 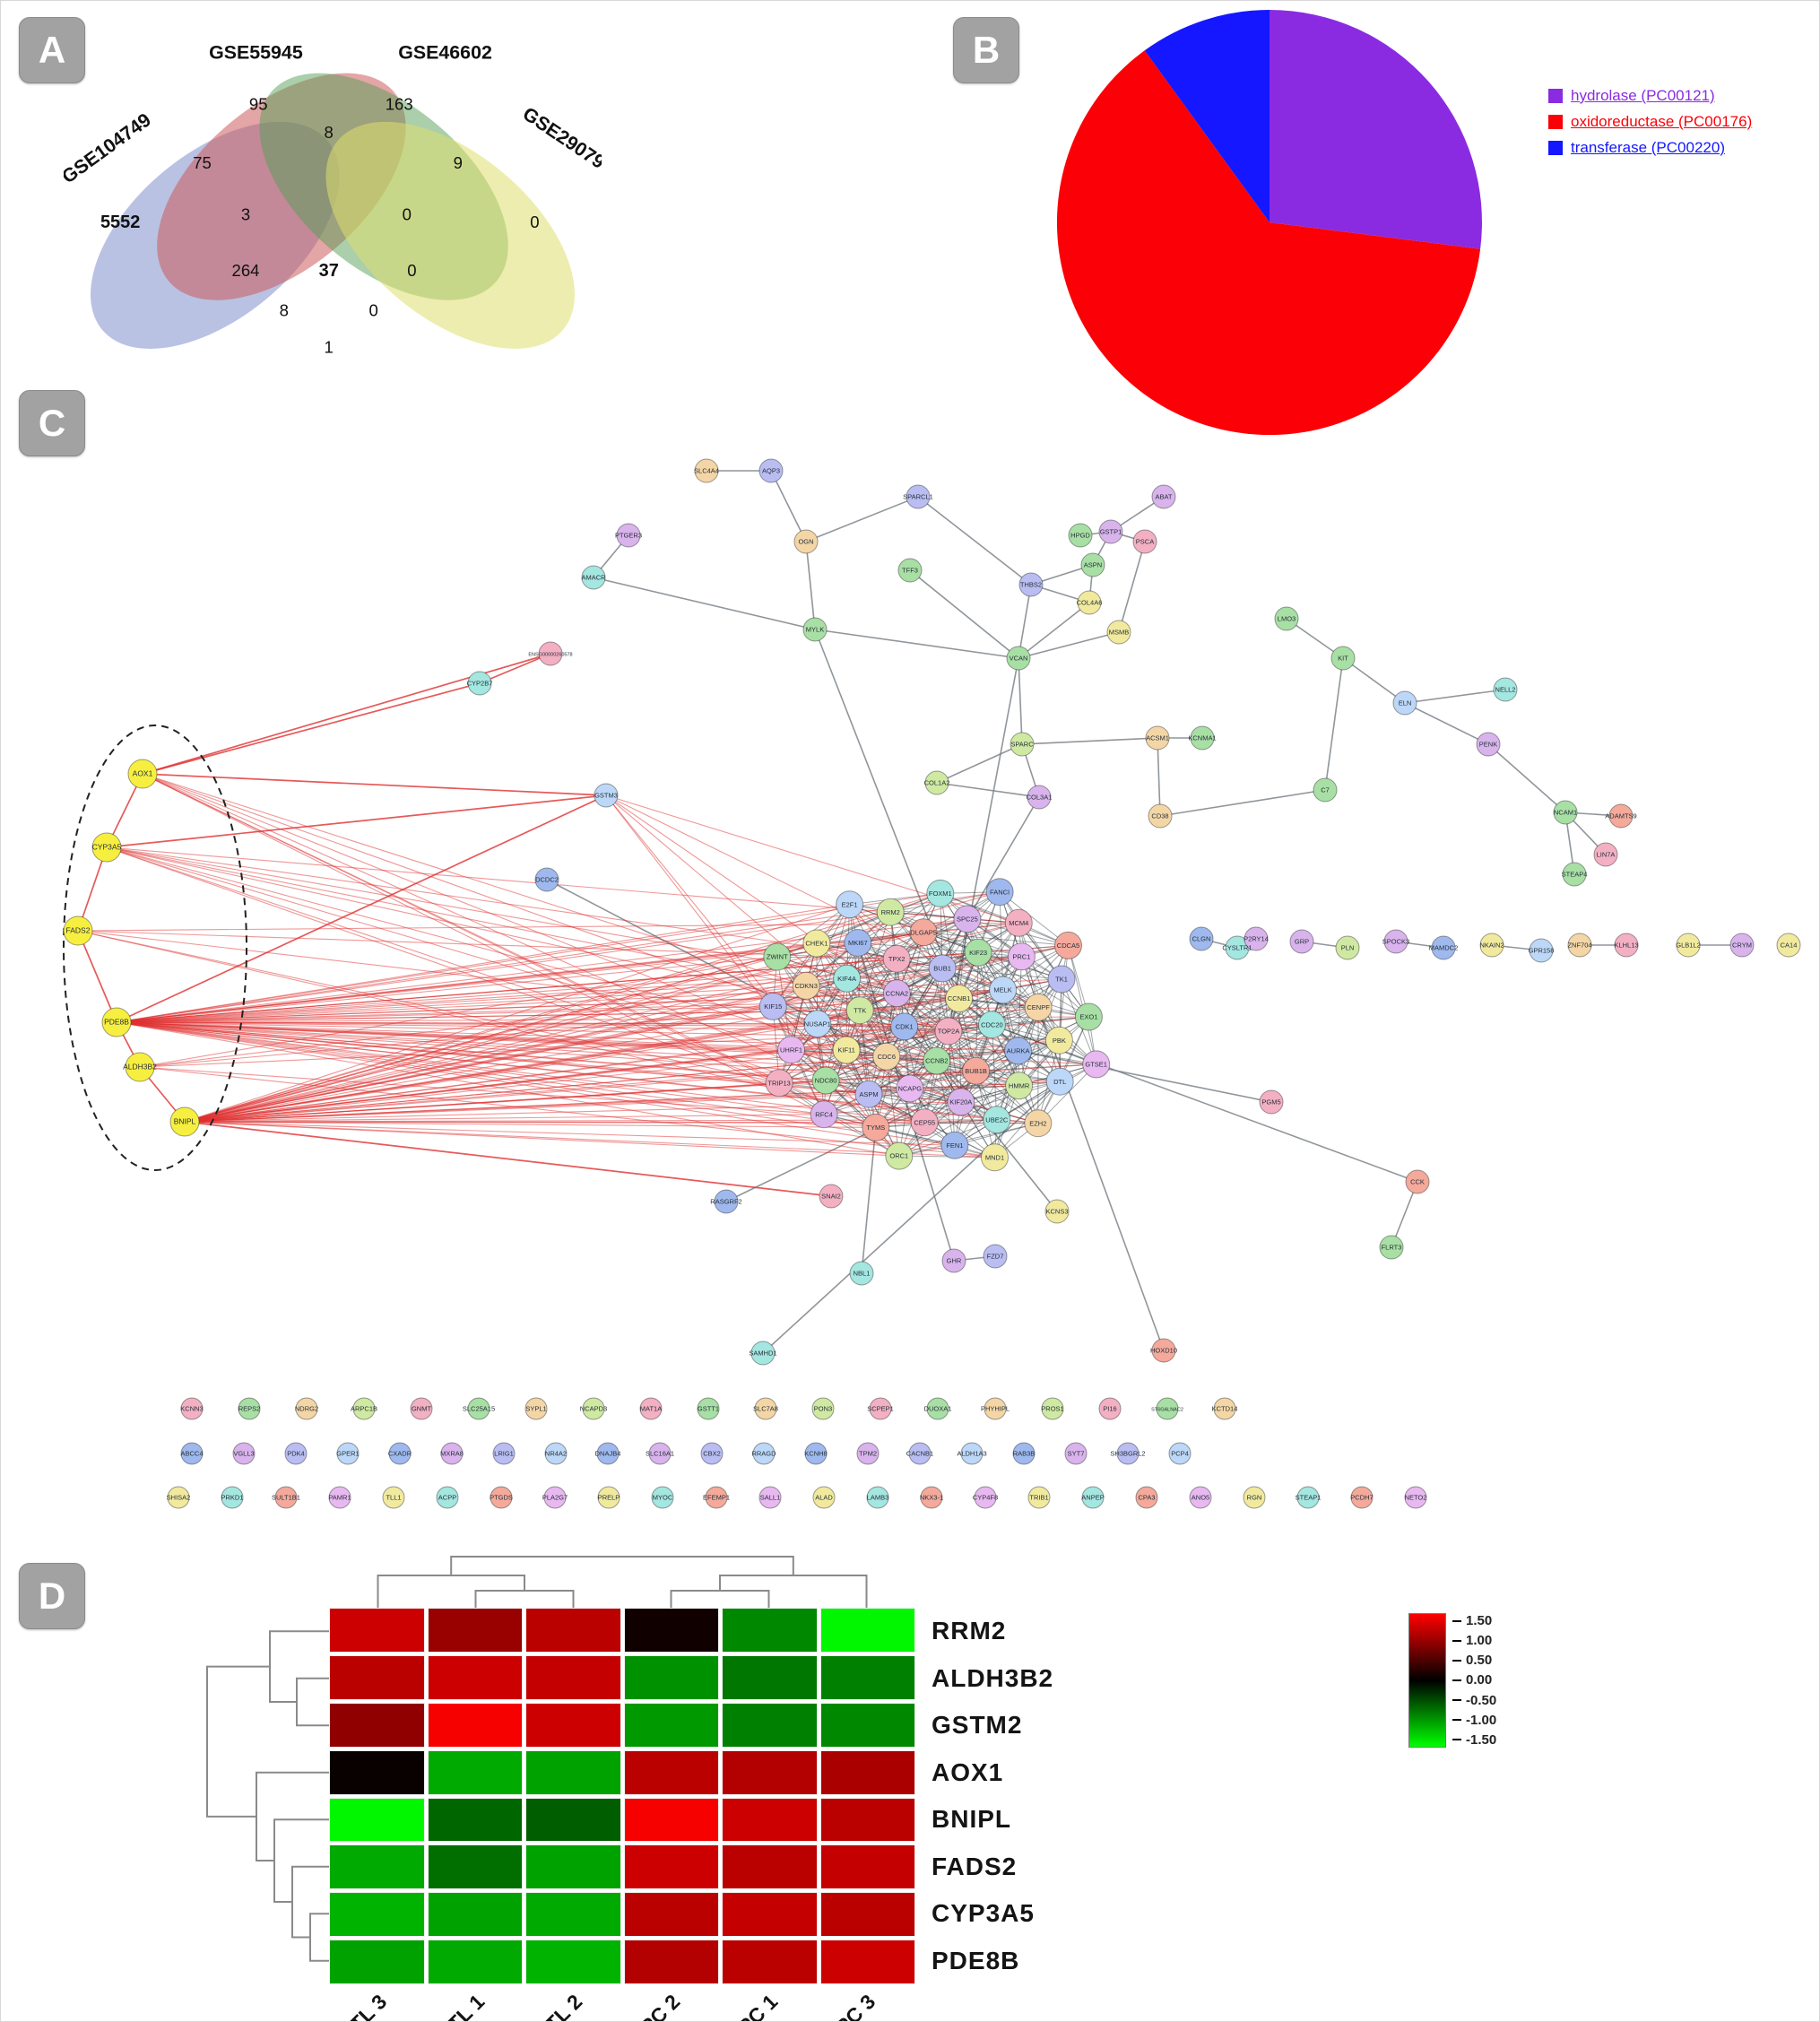 What do you see at coordinates (608, 1453) in the screenshot?
I see `network-node-DNAJB4` at bounding box center [608, 1453].